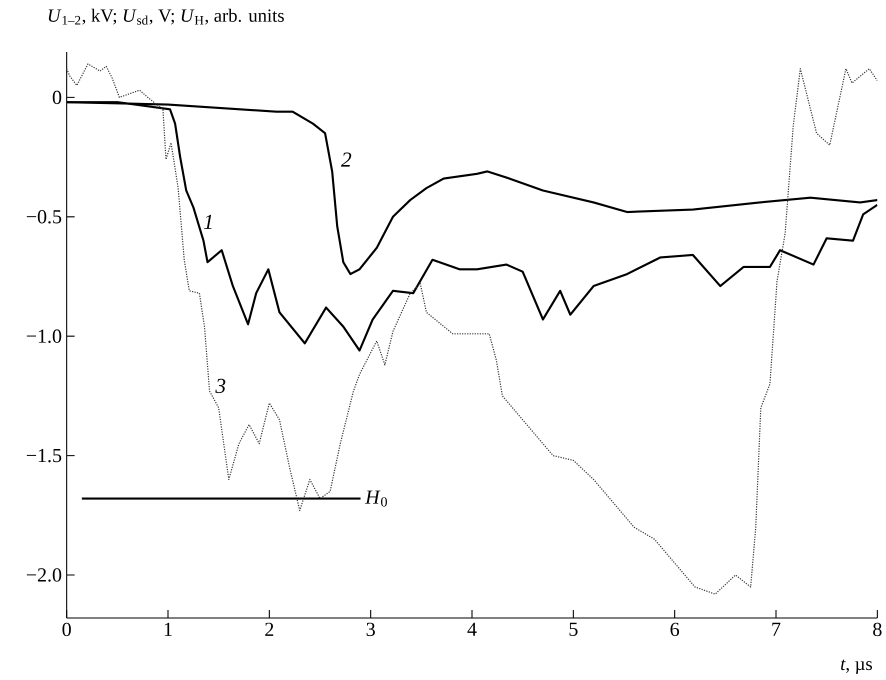 The height and width of the screenshot is (680, 886). Describe the element at coordinates (370, 629) in the screenshot. I see `x-tick-label: 3` at that location.